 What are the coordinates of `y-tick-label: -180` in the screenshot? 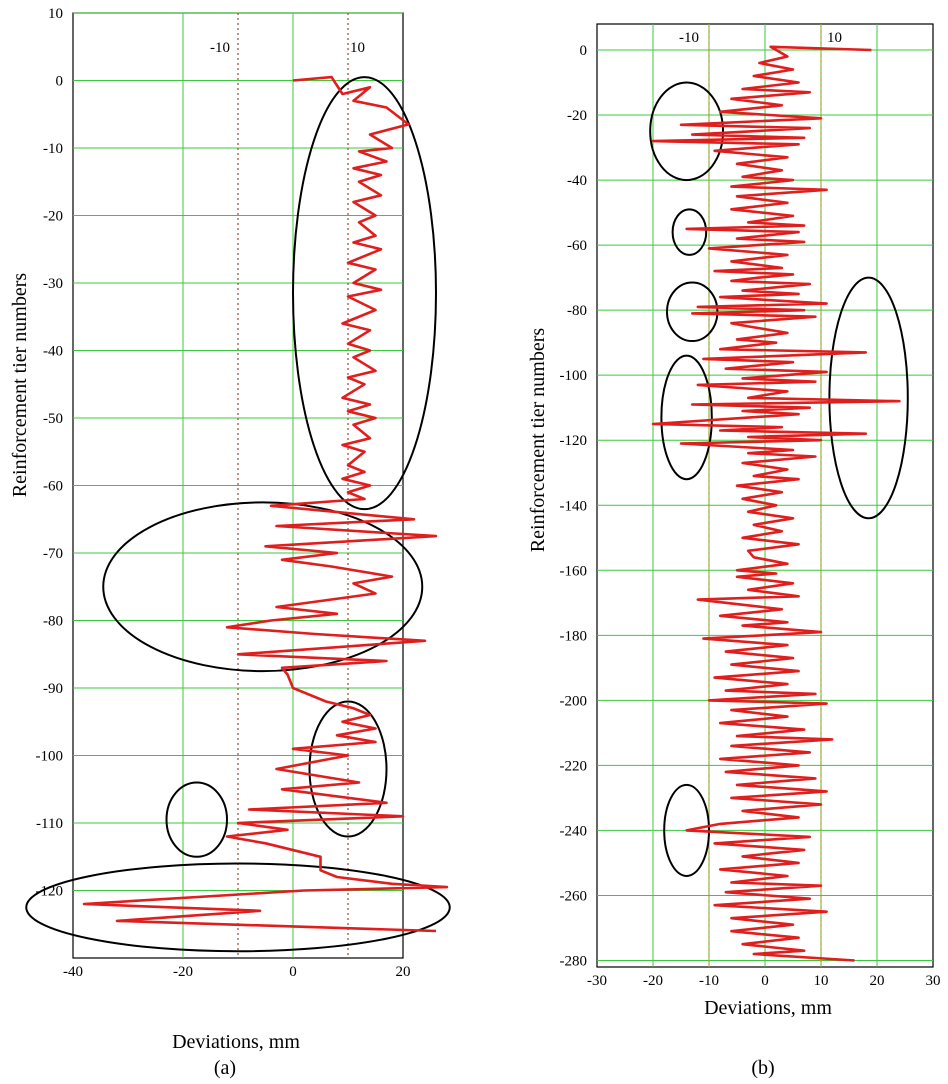 It's located at (574, 636).